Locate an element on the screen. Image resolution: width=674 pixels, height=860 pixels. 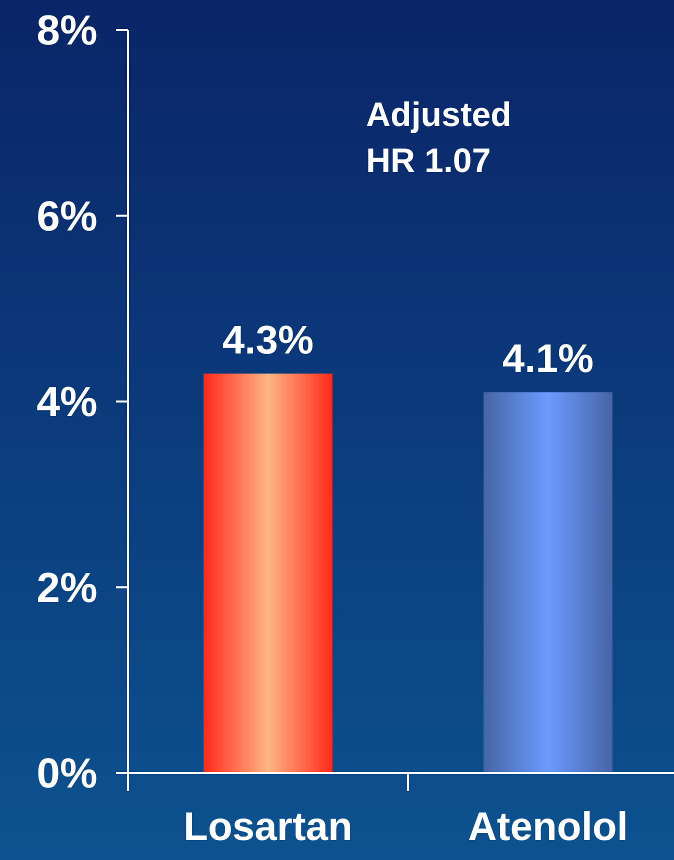
x-tick-label: Atenolol is located at coordinates (548, 827).